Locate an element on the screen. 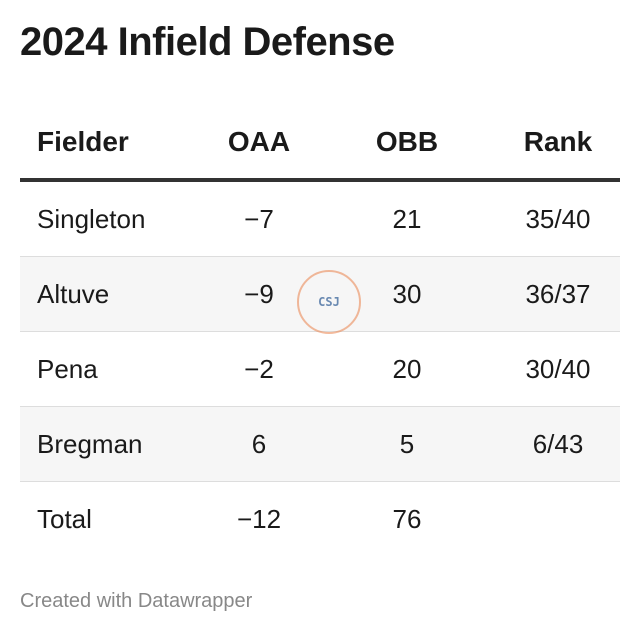 The height and width of the screenshot is (636, 640). table-row: Singleton −7 21 35/40 is located at coordinates (320, 219).